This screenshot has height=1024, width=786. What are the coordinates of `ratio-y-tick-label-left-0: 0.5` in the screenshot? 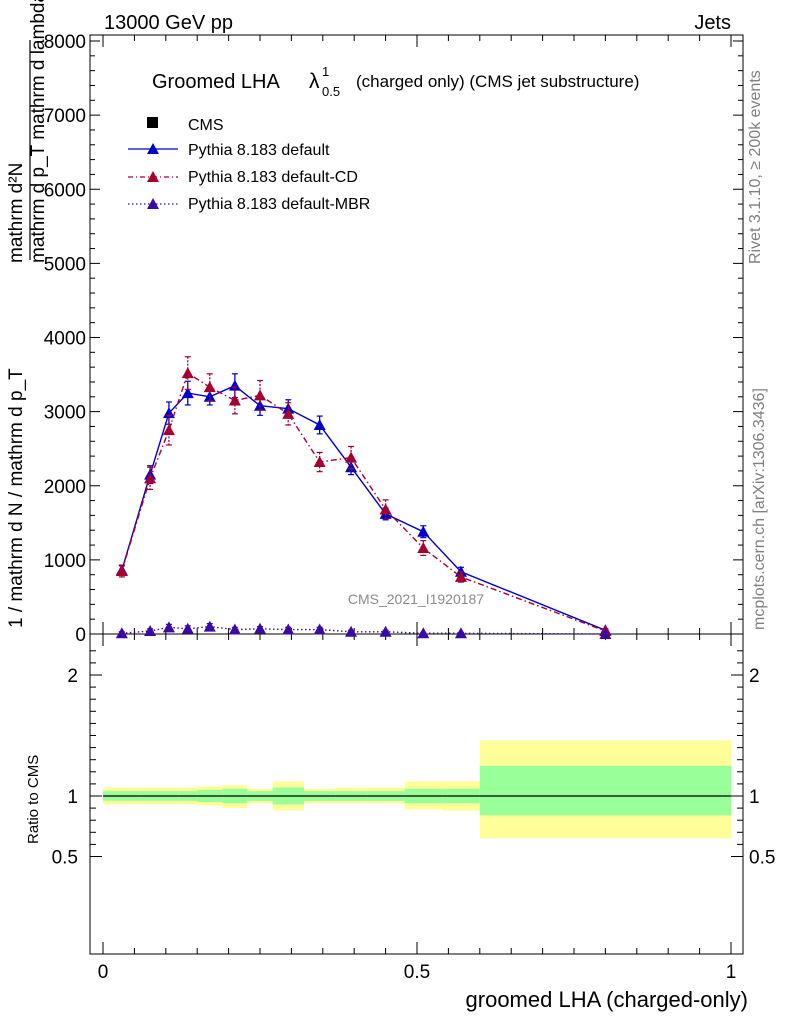 It's located at (65, 858).